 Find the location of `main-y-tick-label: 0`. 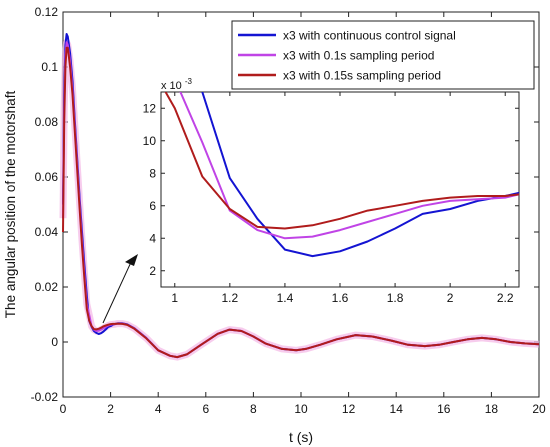

main-y-tick-label: 0 is located at coordinates (54, 342).